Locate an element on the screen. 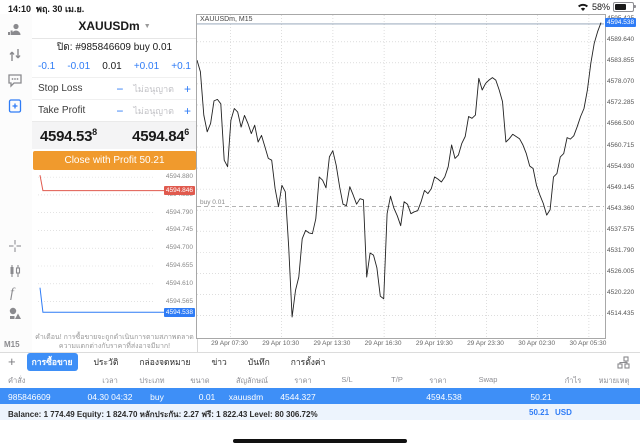 The height and width of the screenshot is (447, 640). tab-trade: การซื้อขาย is located at coordinates (52, 361).